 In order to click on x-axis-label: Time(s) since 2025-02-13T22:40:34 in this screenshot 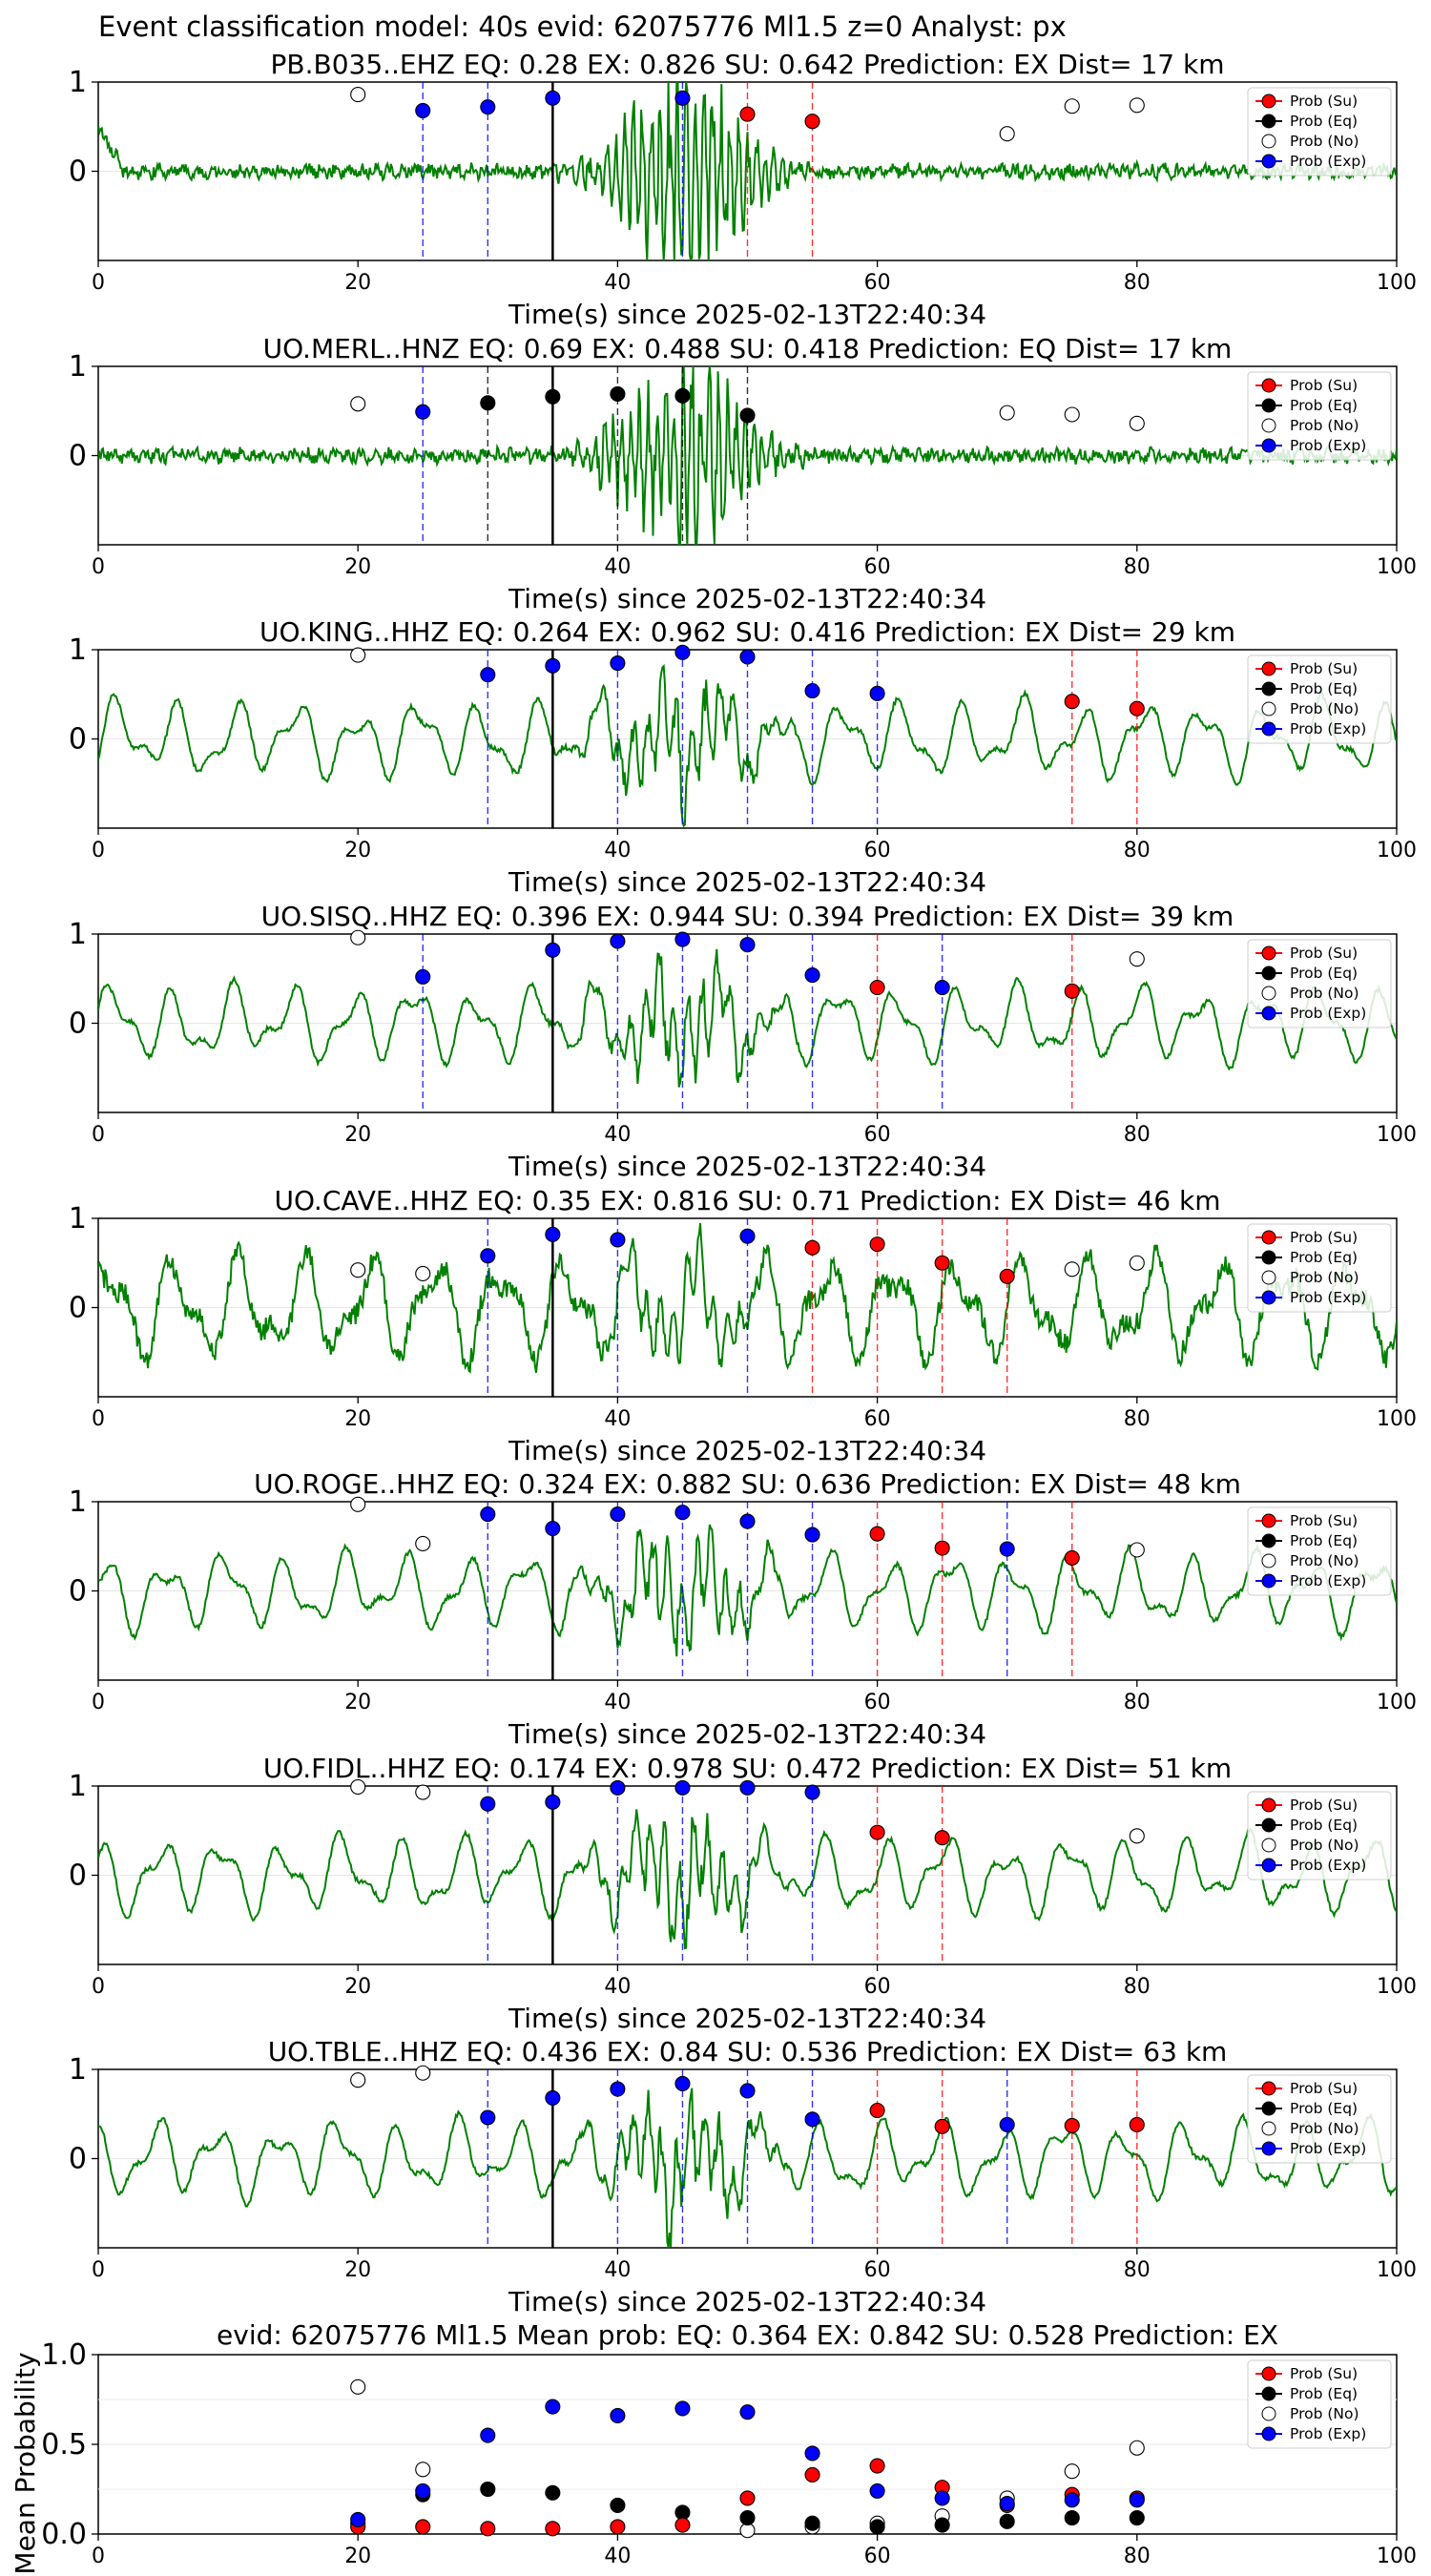, I will do `click(747, 1450)`.